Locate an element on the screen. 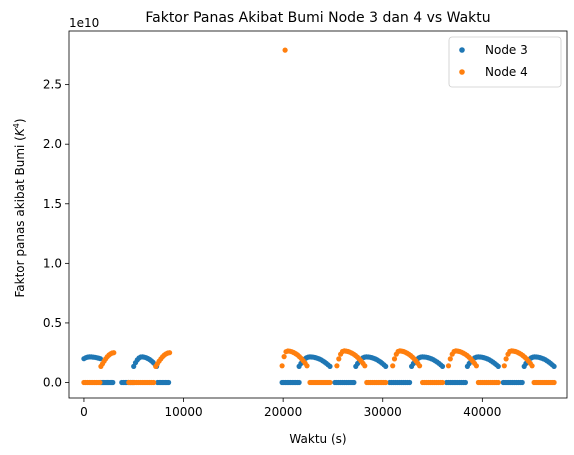 The width and height of the screenshot is (574, 455). y-axis-label-end: ) is located at coordinates (20, 120).